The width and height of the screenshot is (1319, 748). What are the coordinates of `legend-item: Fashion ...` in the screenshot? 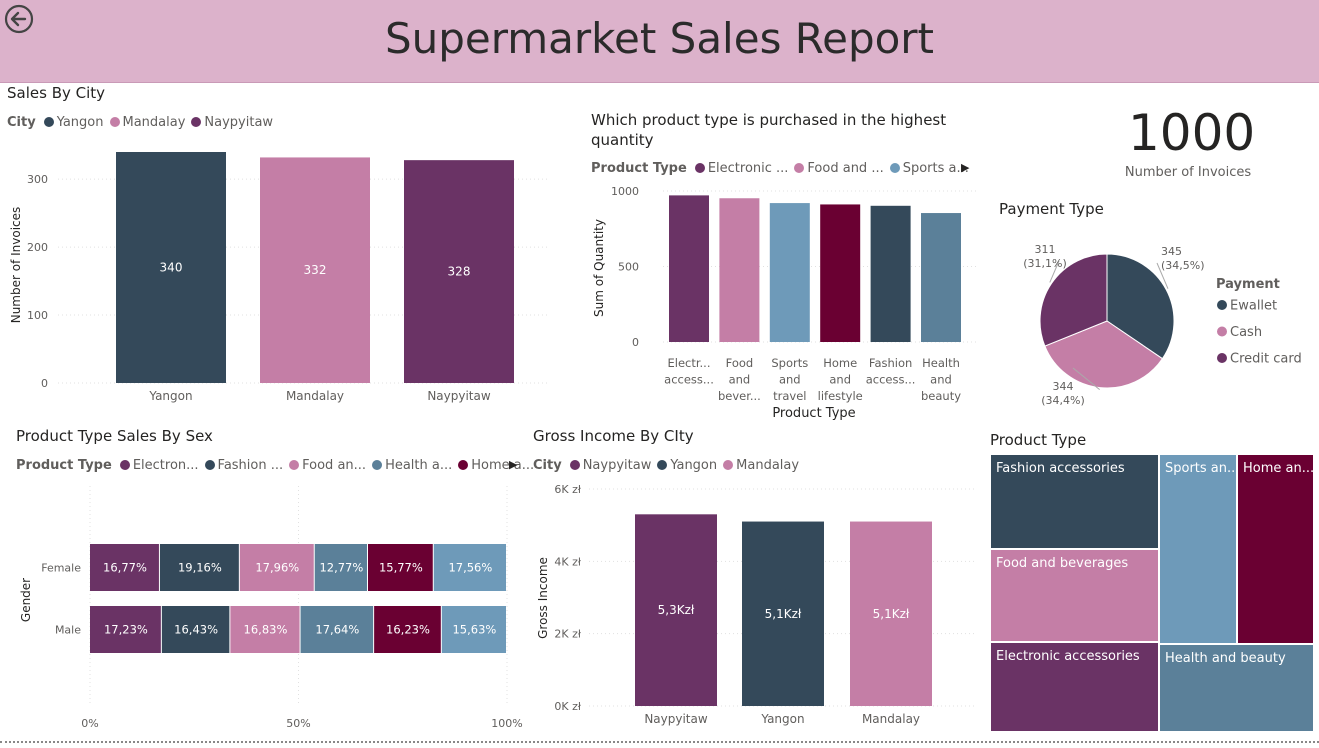 It's located at (244, 465).